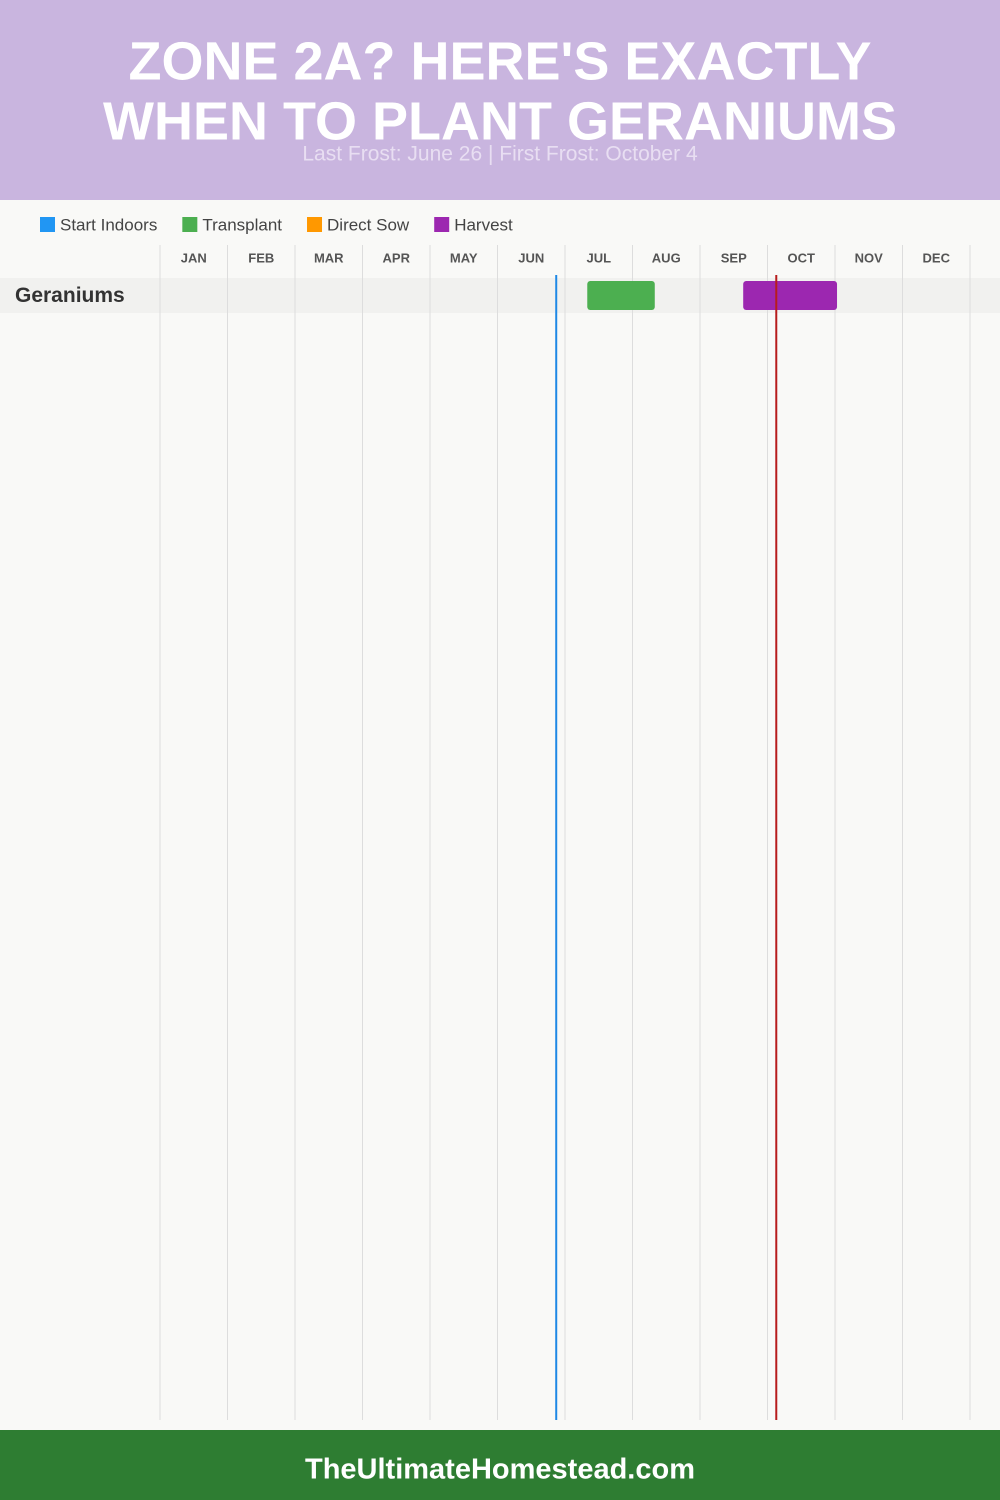 This screenshot has height=1500, width=1000. What do you see at coordinates (531, 257) in the screenshot?
I see `x-tick-label: JUN` at bounding box center [531, 257].